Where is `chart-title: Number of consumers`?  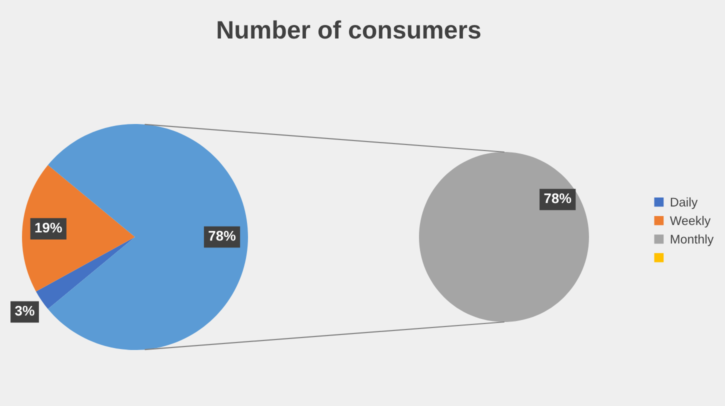
chart-title: Number of consumers is located at coordinates (349, 29).